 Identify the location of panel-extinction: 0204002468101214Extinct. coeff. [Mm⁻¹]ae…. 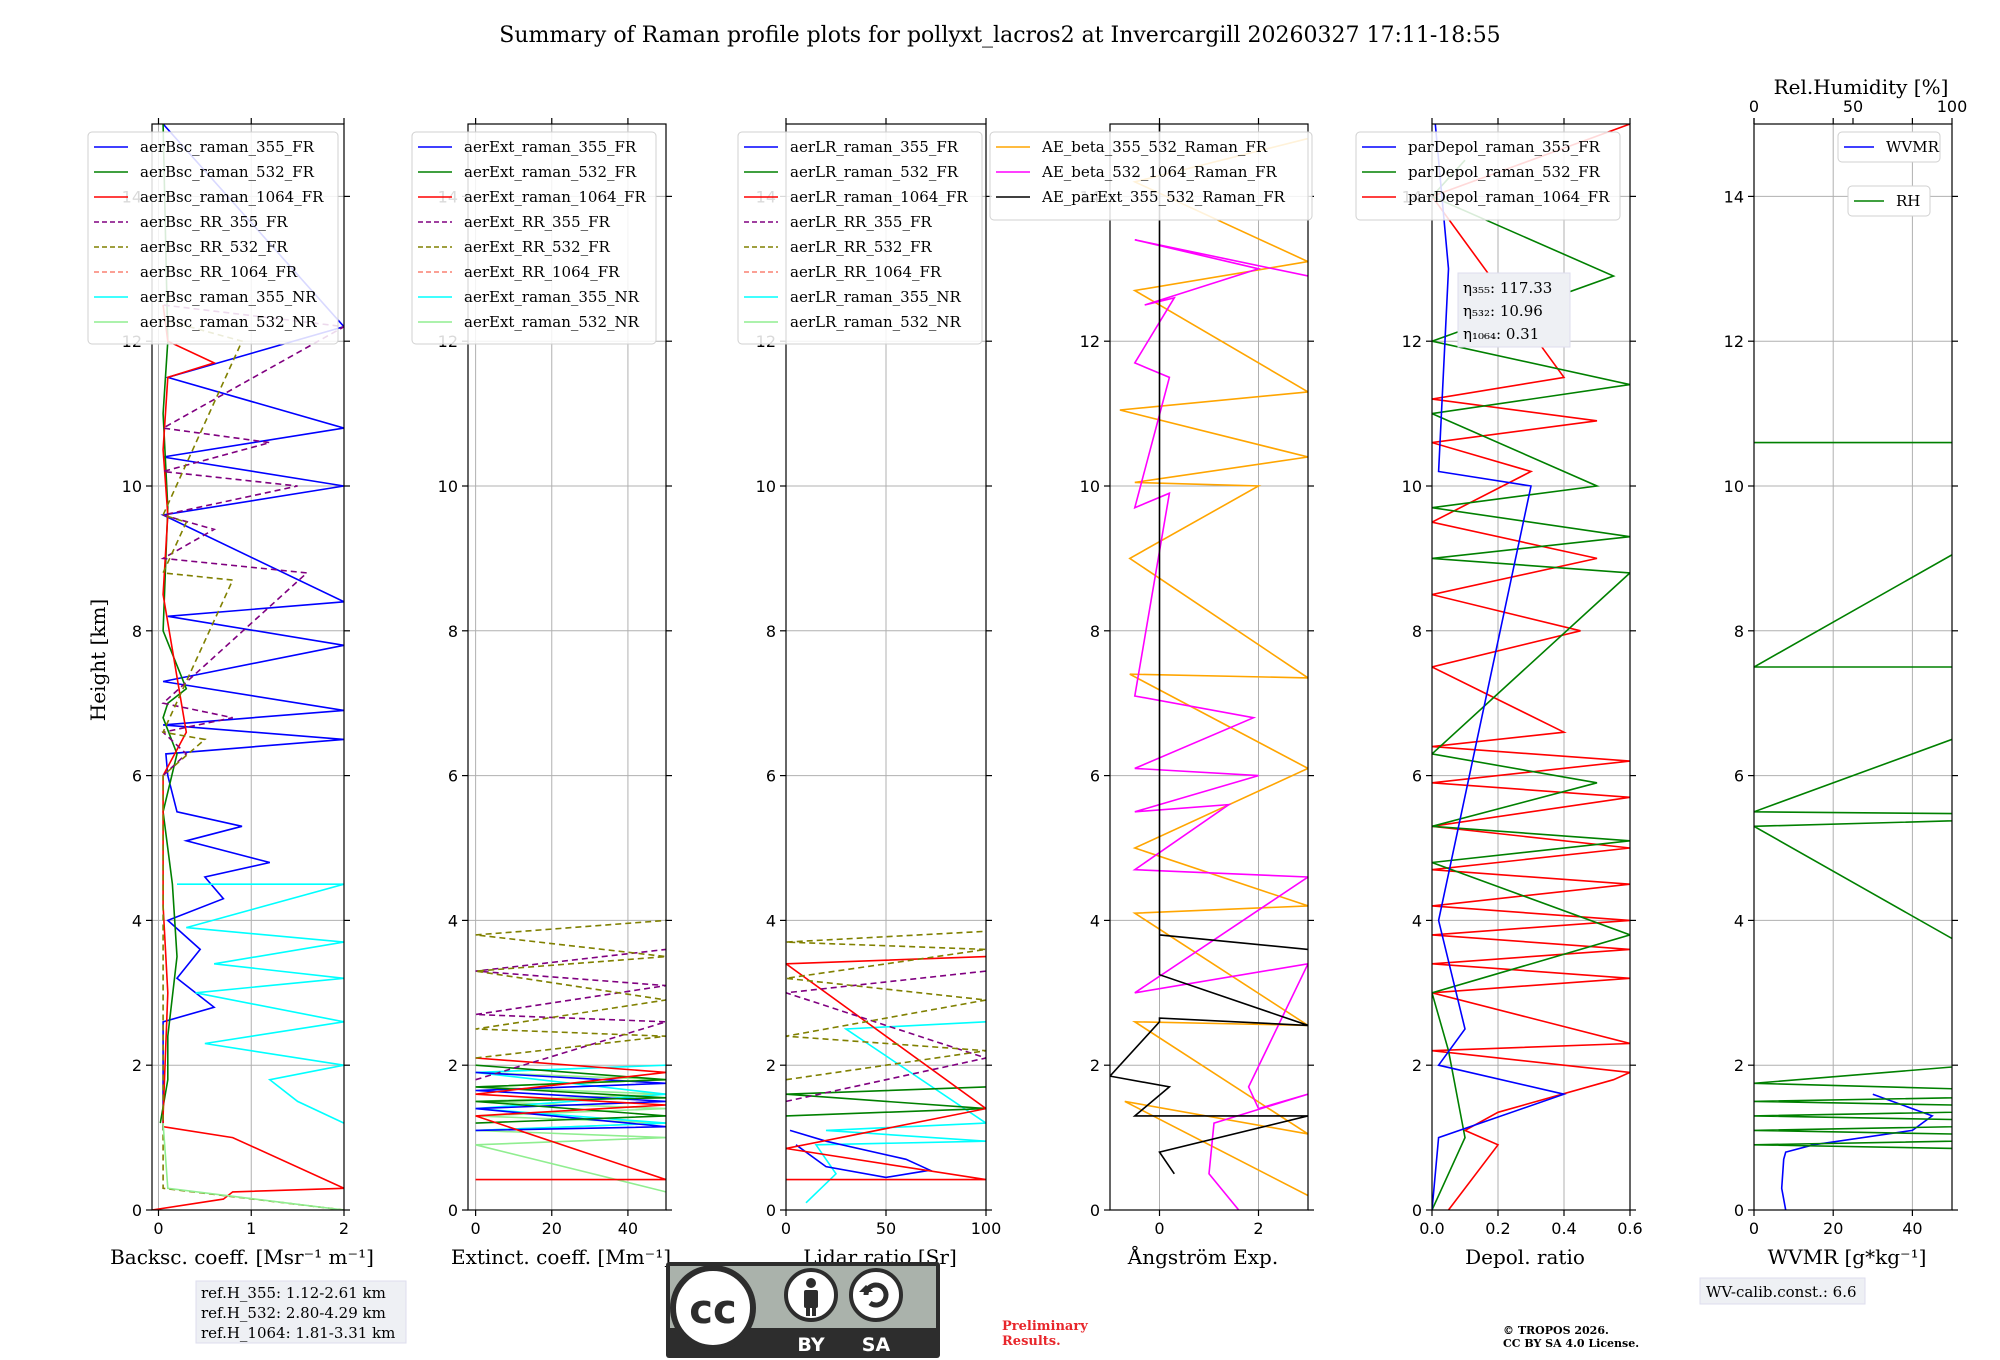
(541, 693).